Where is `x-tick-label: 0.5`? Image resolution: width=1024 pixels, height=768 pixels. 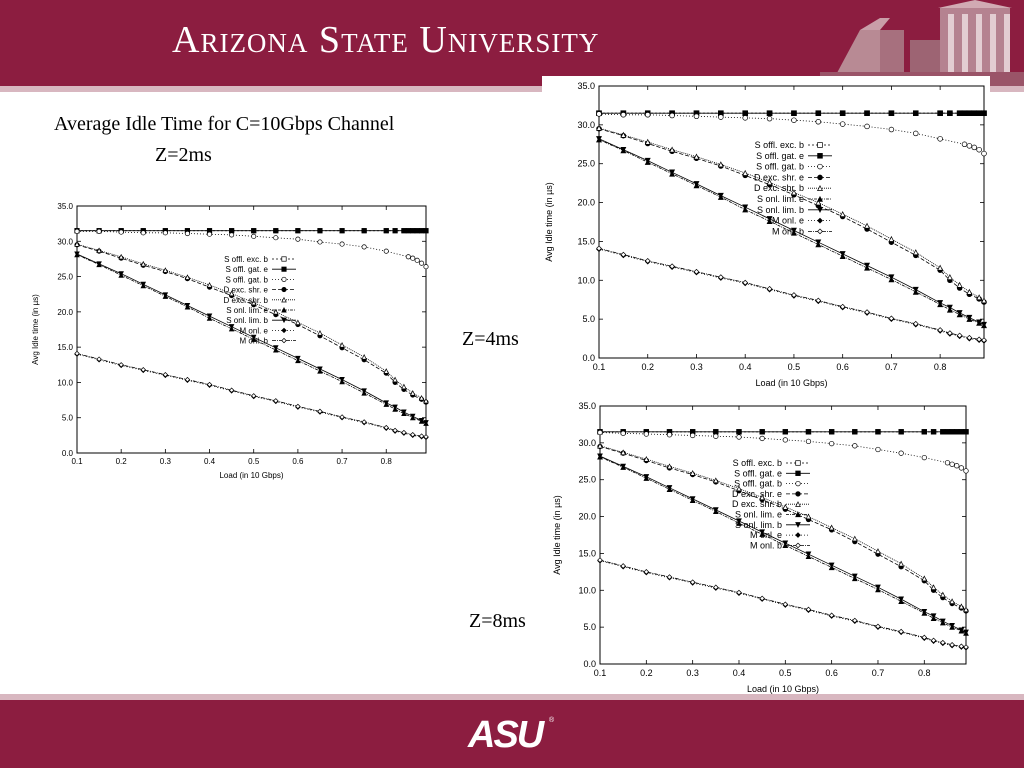 x-tick-label: 0.5 is located at coordinates (794, 367).